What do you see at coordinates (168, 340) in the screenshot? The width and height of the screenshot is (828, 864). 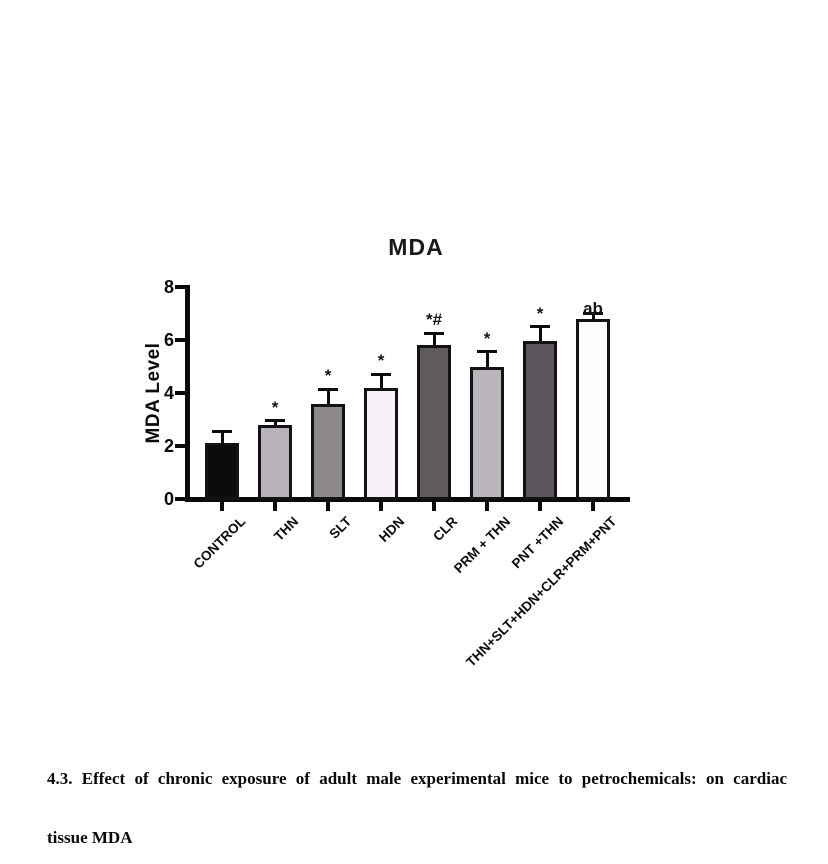 I see `y-tick-label: 6` at bounding box center [168, 340].